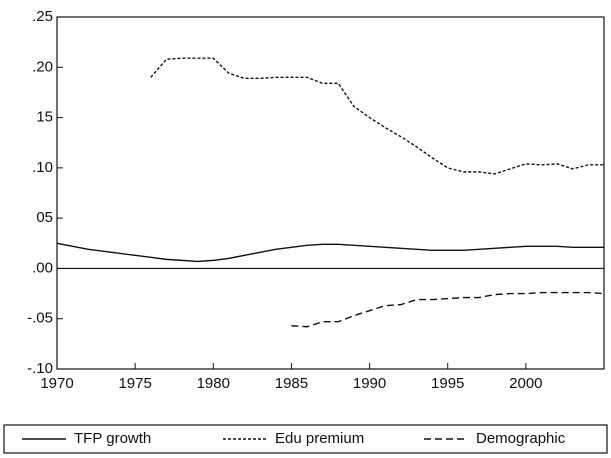 This screenshot has height=458, width=611. I want to click on y-tick-label: .25, so click(42, 16).